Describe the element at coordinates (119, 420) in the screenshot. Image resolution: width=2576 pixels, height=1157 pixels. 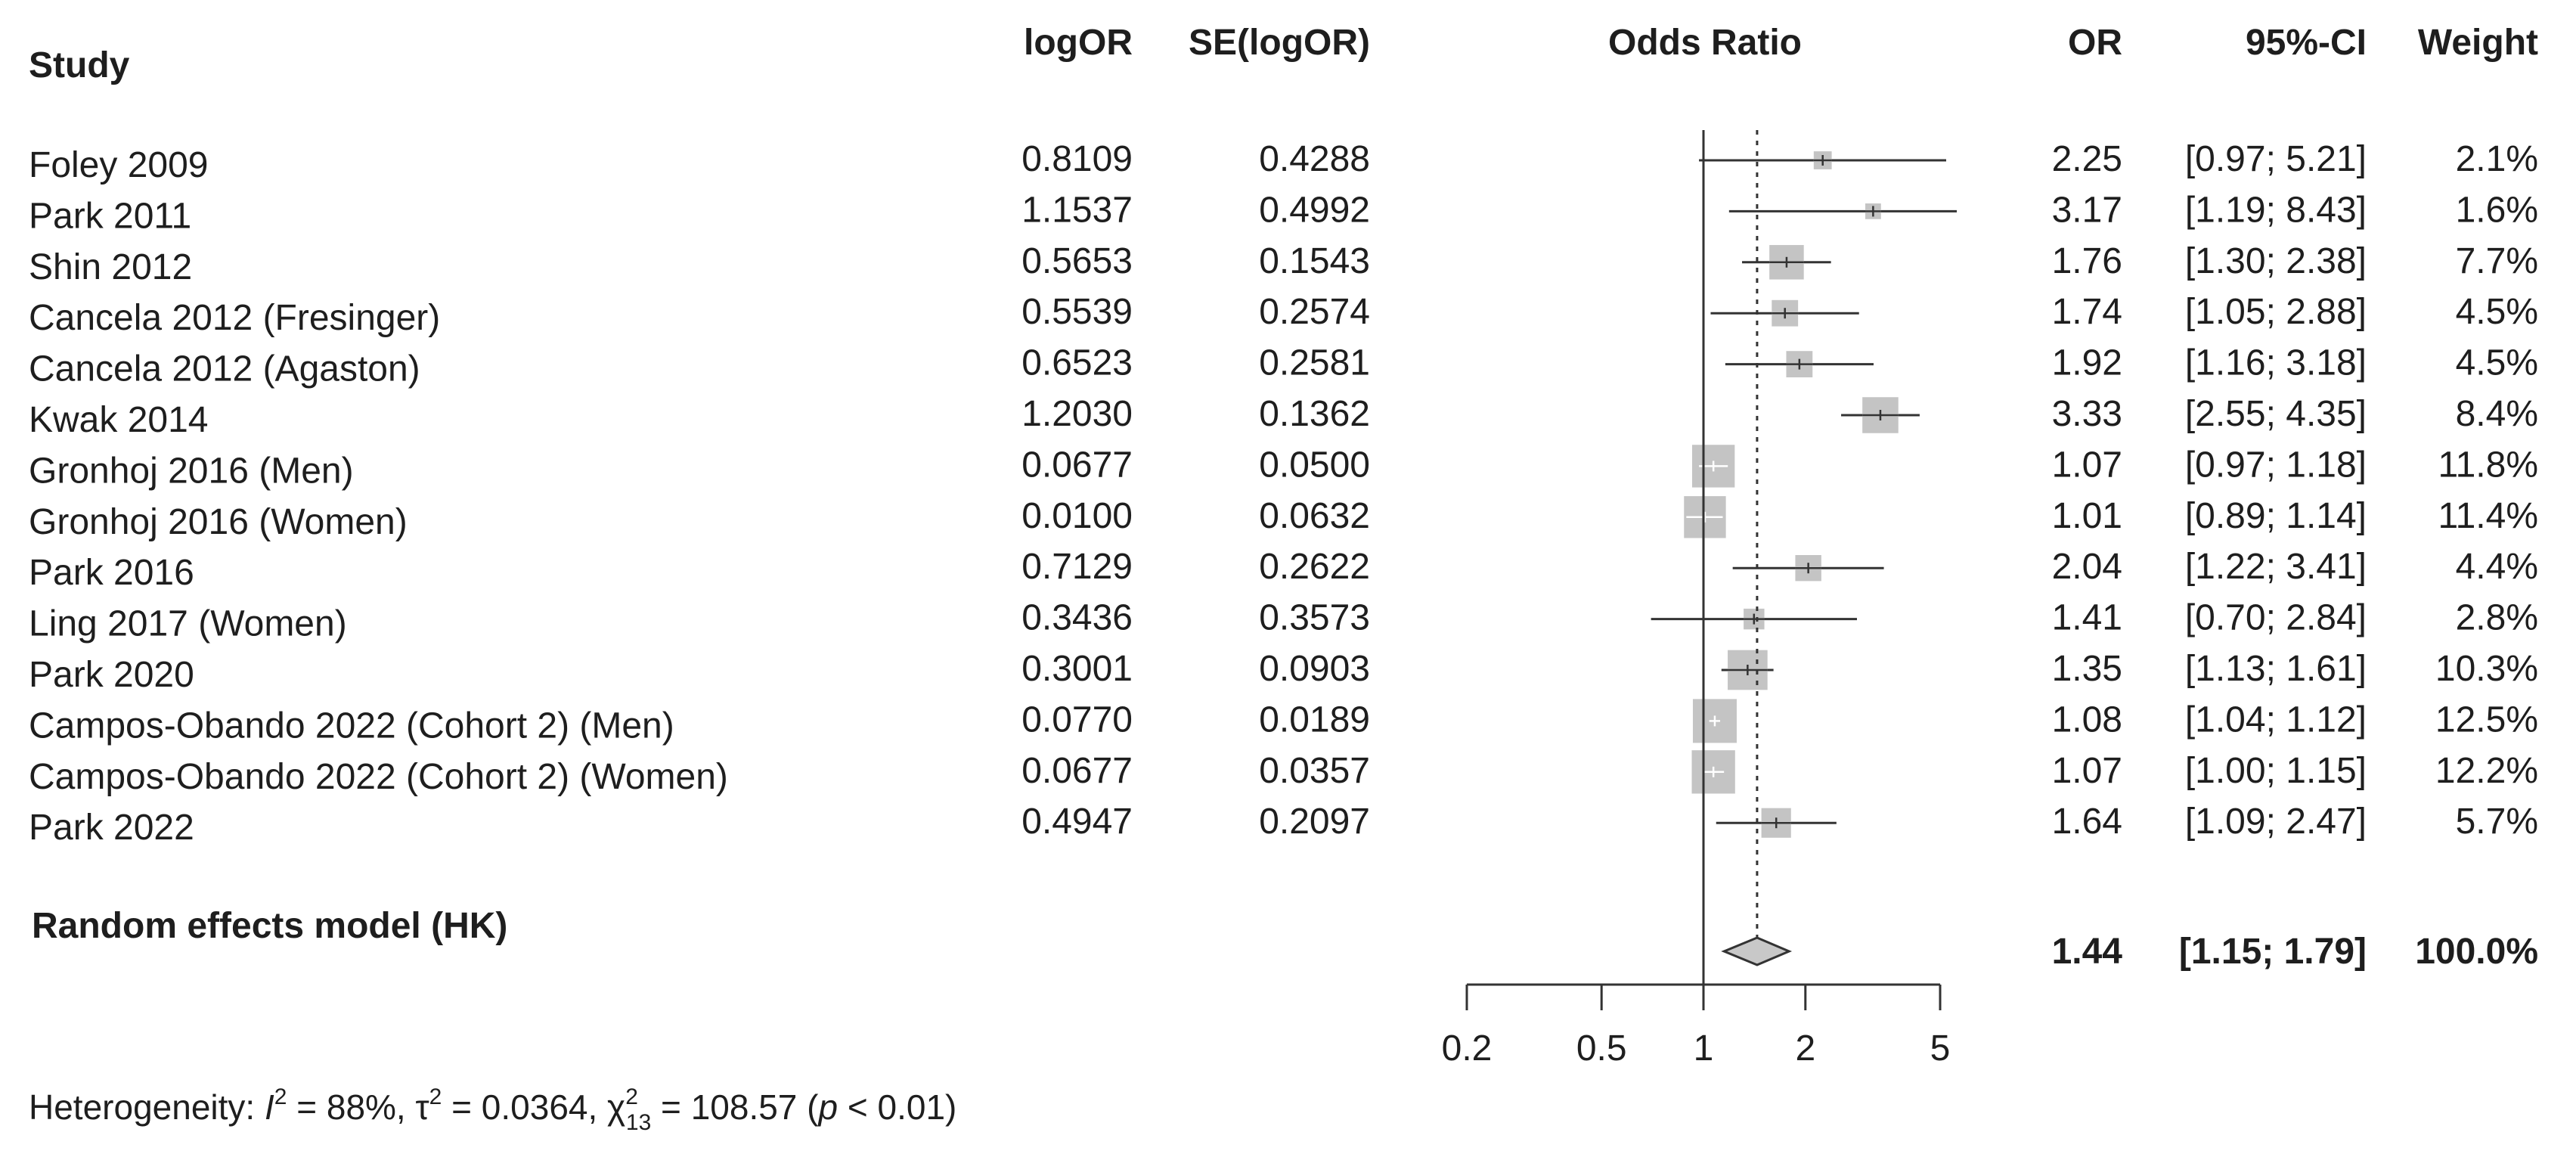
I see `study-name: Kwak 2014` at that location.